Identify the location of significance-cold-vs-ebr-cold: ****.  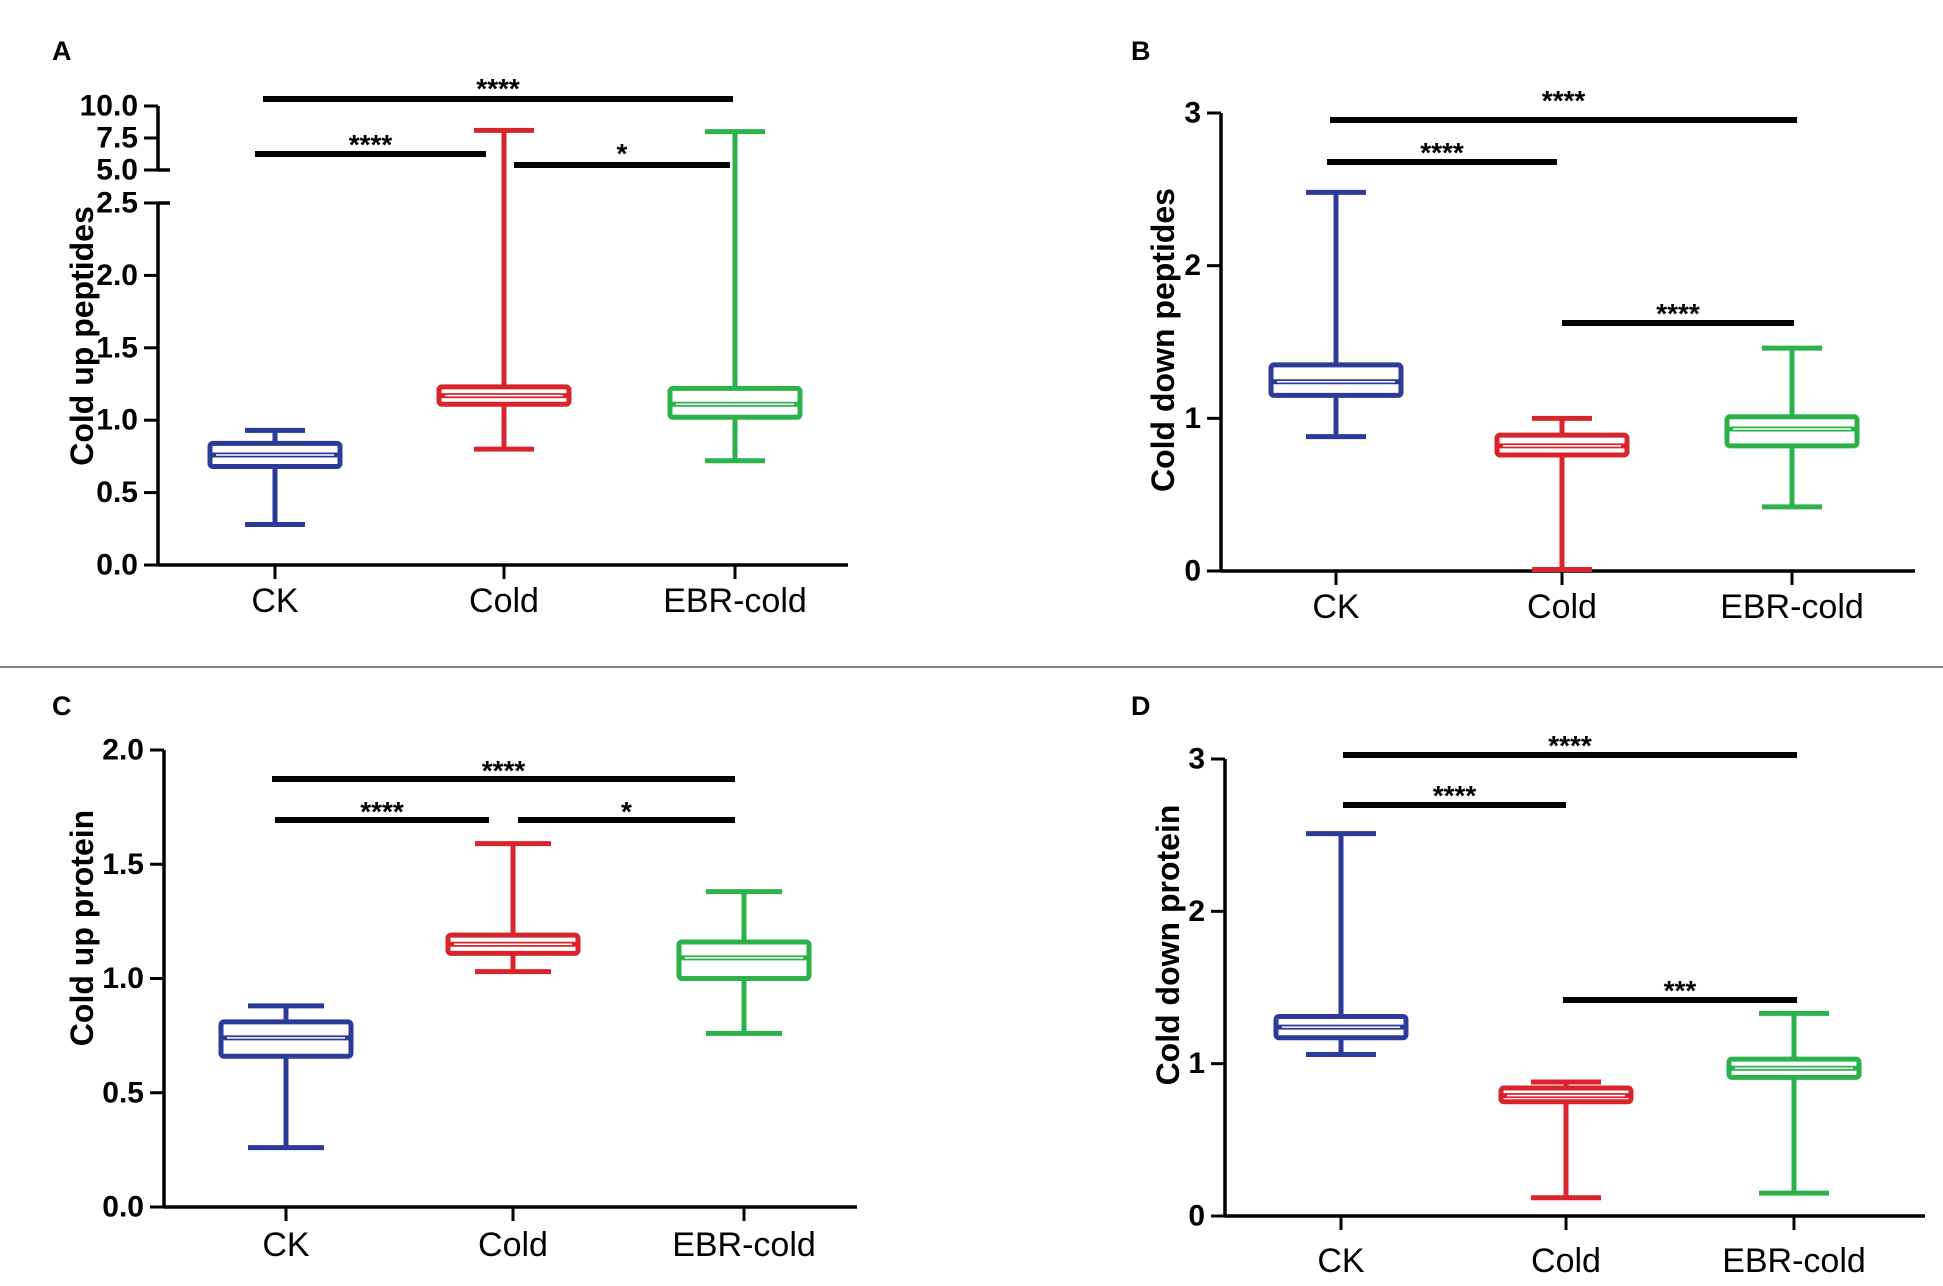
(1678, 313).